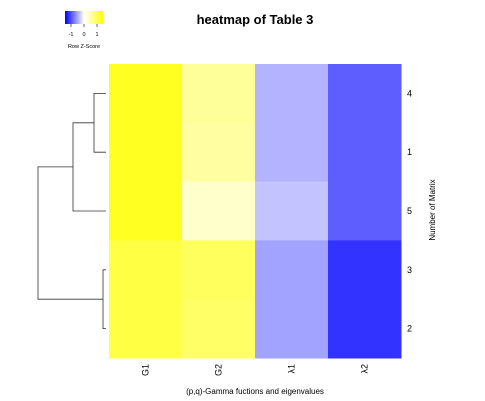 The image size is (485, 401). I want to click on column-tick-label: G1, so click(146, 370).